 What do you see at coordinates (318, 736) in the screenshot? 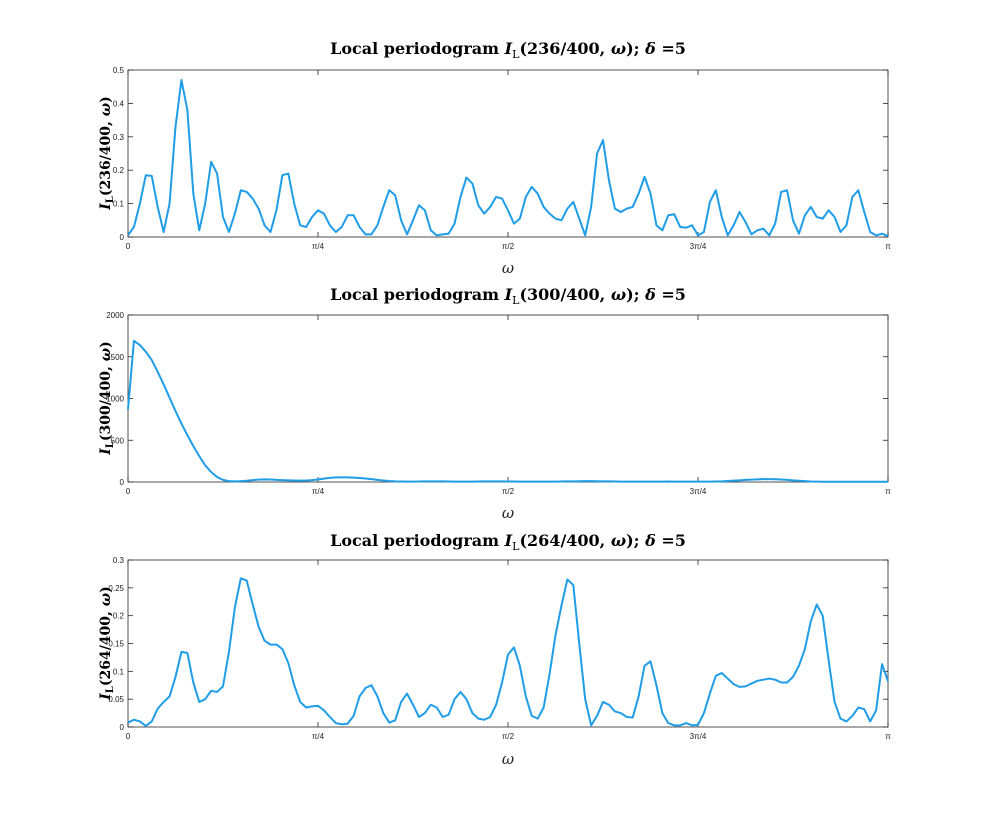
I see `panel-3-x-tick-label: π/4` at bounding box center [318, 736].